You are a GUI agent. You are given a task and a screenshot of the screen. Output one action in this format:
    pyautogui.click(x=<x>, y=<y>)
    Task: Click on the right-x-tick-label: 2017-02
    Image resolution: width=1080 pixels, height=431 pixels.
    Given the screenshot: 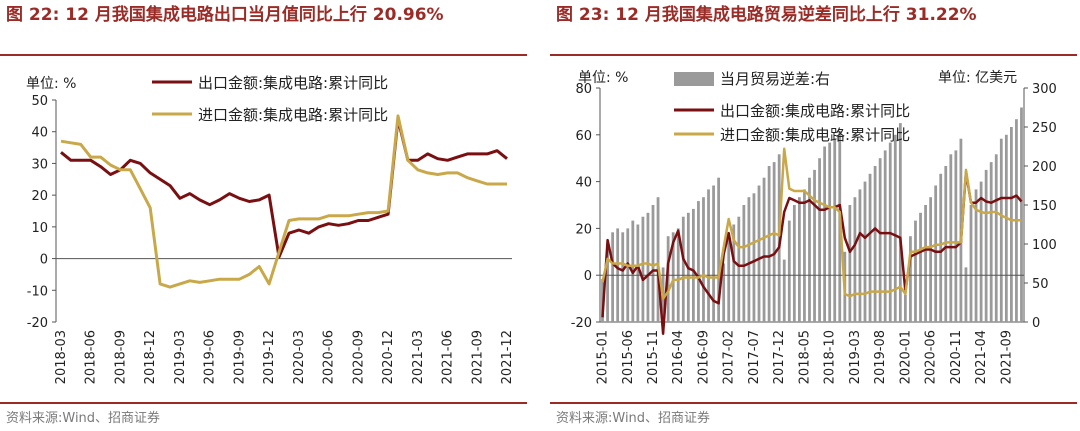 What is the action you would take?
    pyautogui.click(x=729, y=357)
    